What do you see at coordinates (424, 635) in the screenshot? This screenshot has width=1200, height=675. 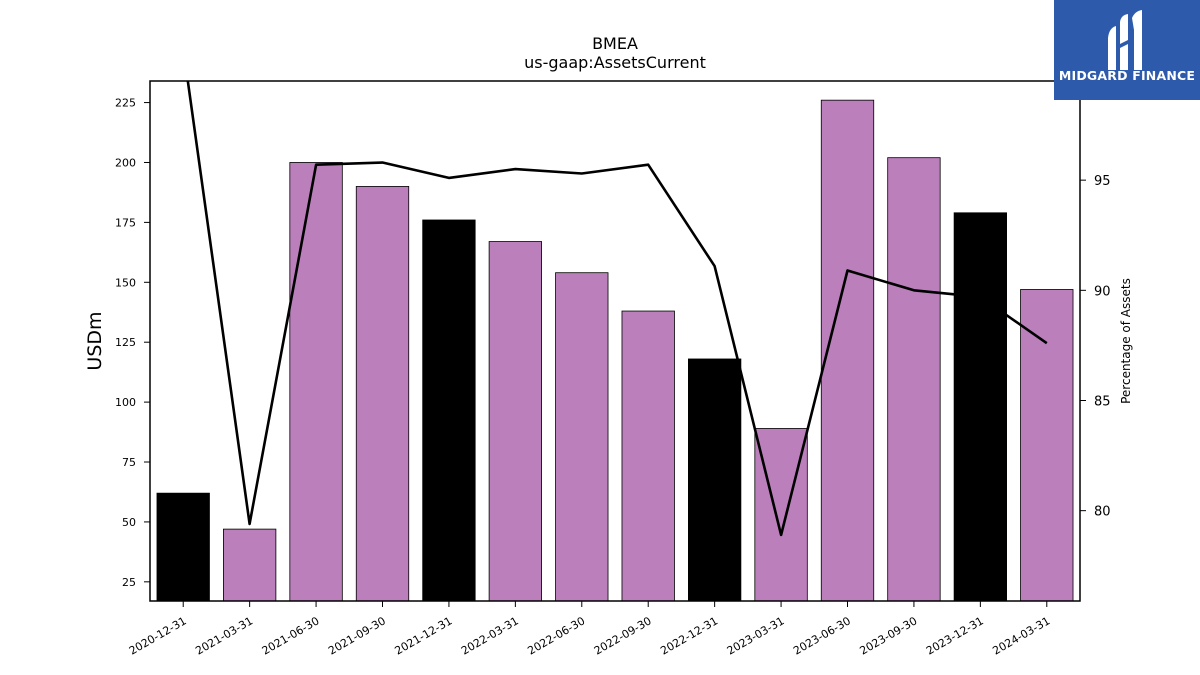 I see `x-tick-label: 2021-12-31` at bounding box center [424, 635].